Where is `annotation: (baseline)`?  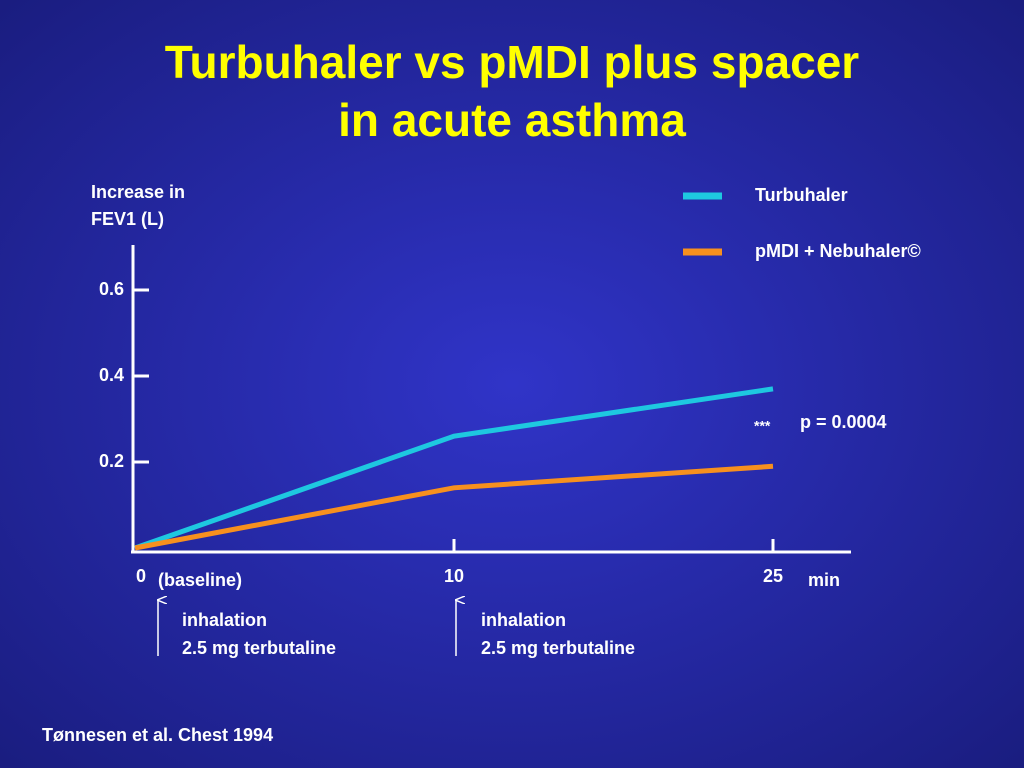
annotation: (baseline) is located at coordinates (200, 580).